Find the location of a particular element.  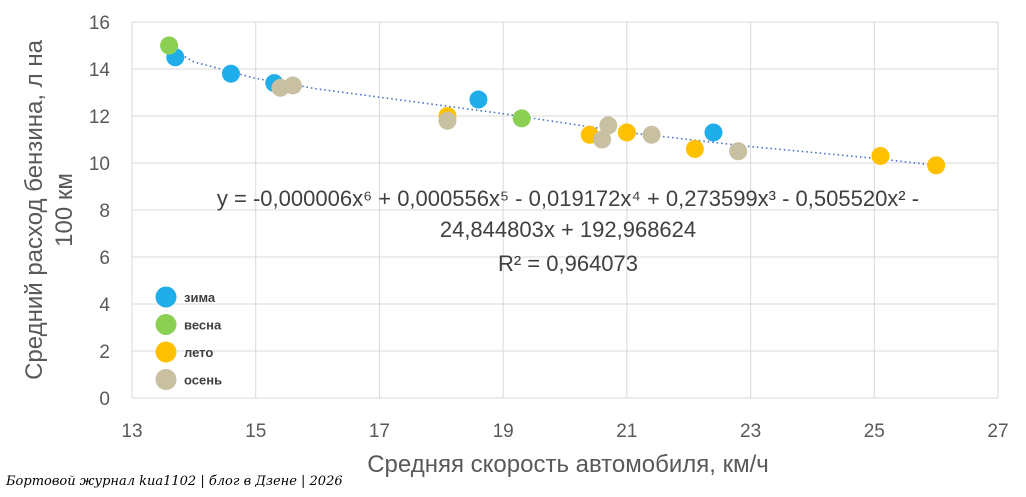

y-tick-label: 12 is located at coordinates (99, 117).